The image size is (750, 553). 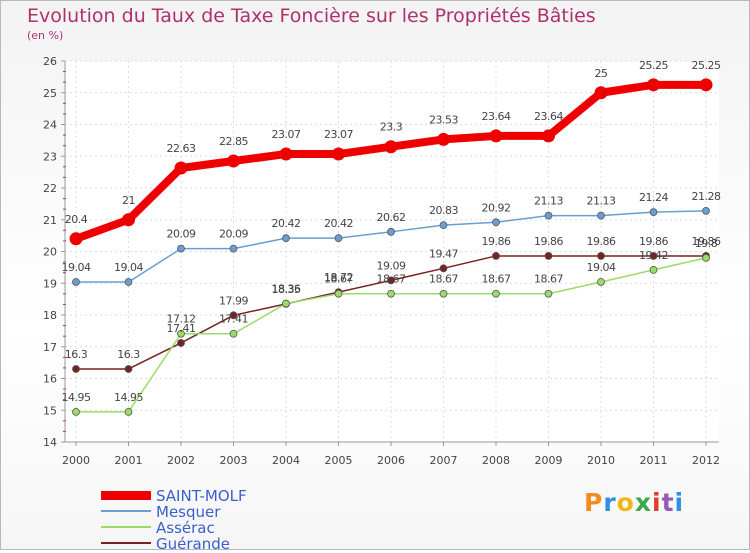 I want to click on y-tick-label: 18, so click(x=50, y=315).